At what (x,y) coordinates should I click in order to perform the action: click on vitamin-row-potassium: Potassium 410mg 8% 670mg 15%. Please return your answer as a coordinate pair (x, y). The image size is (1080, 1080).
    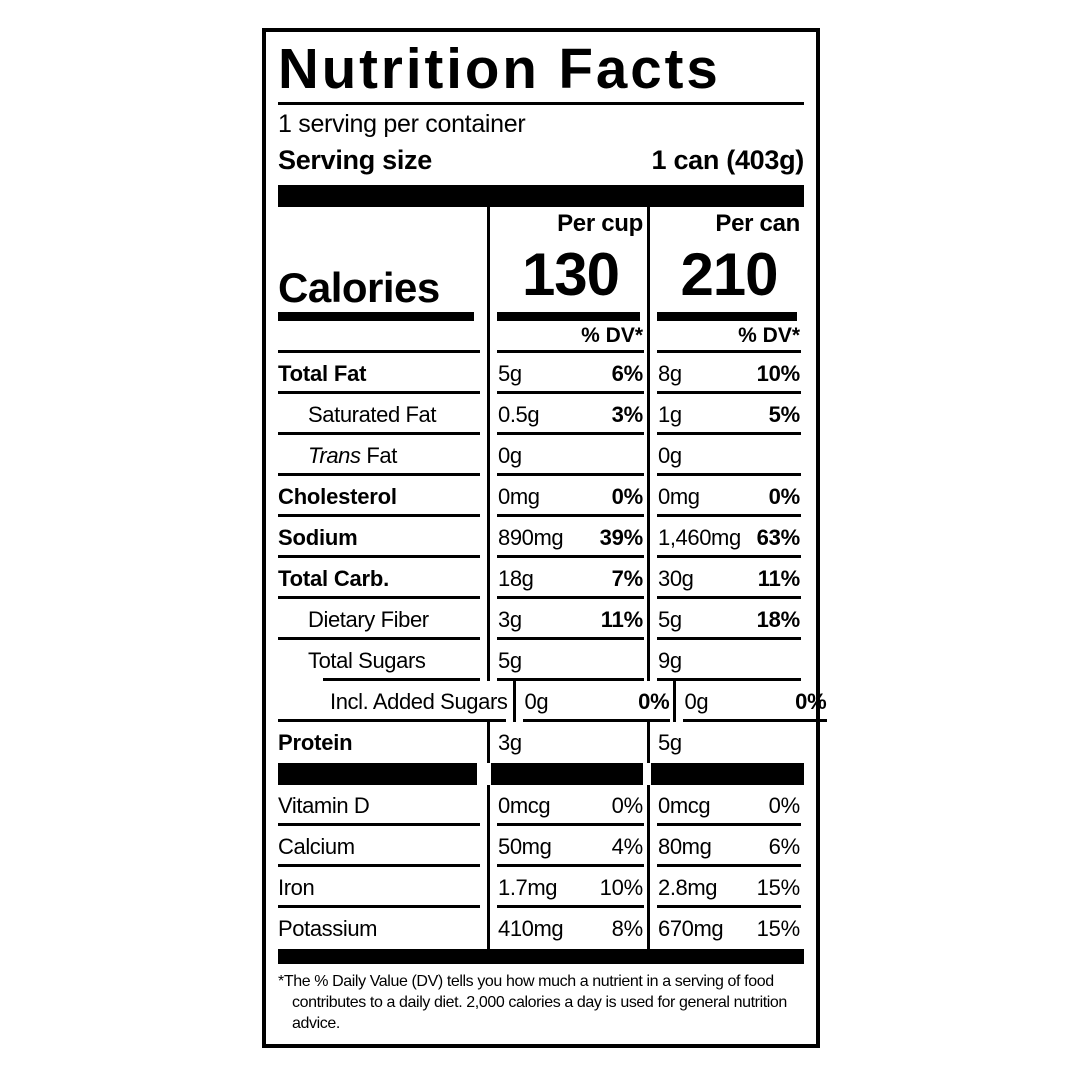
    Looking at the image, I should click on (541, 928).